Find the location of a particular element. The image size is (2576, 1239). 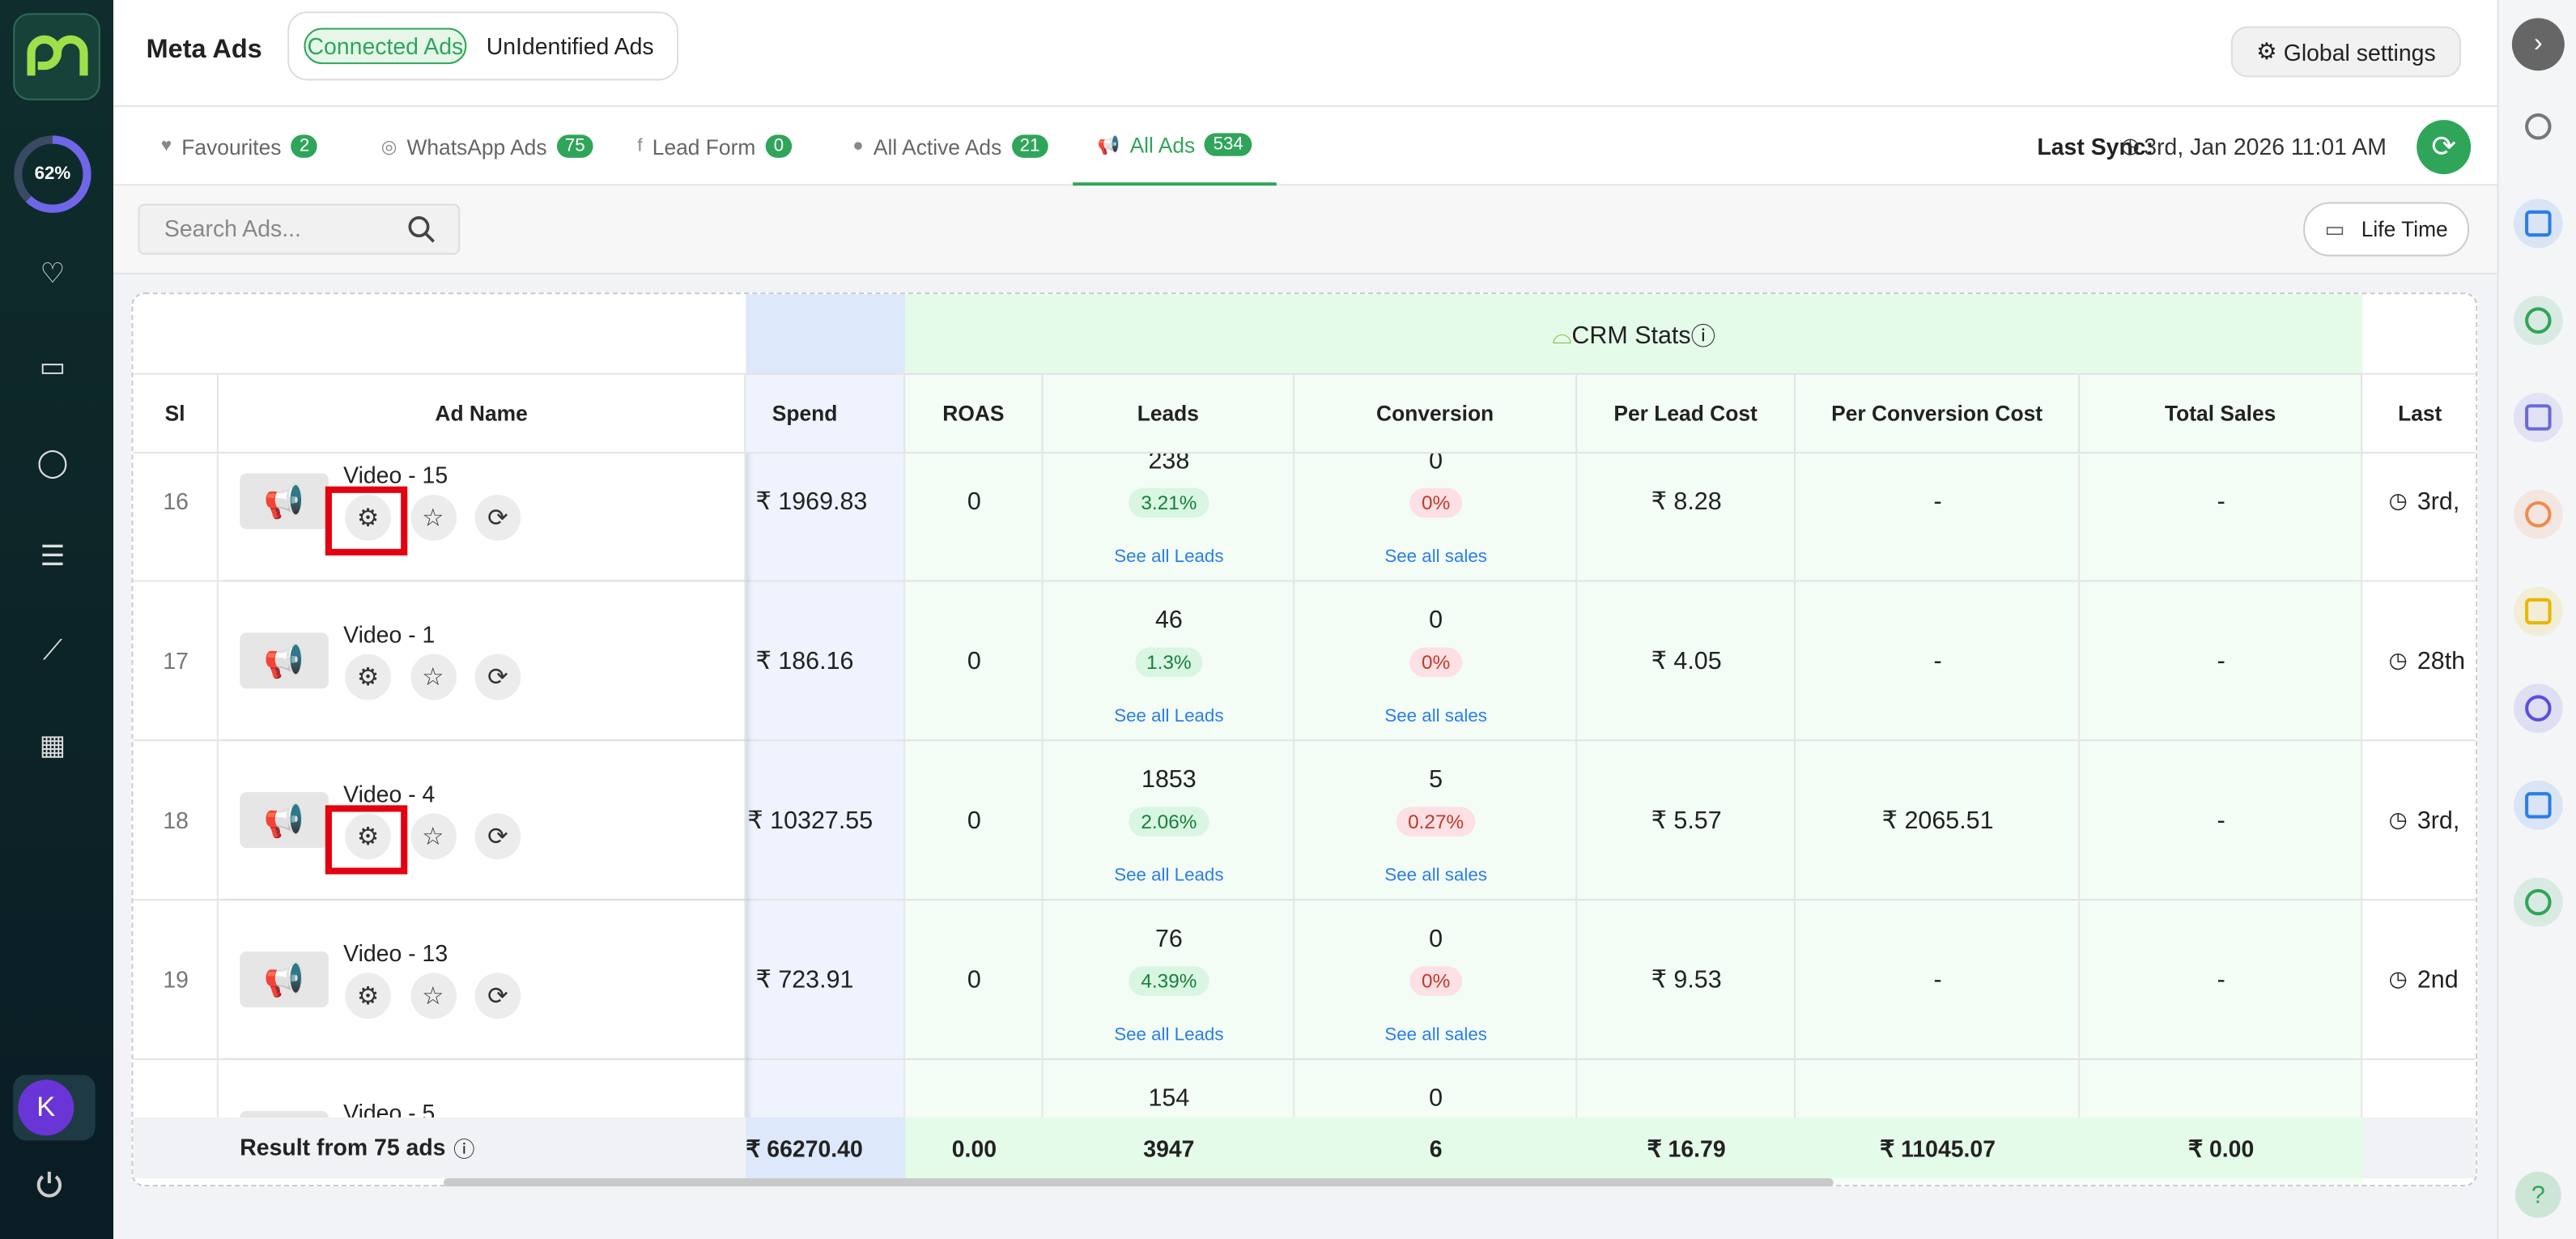

scrollbar is located at coordinates (1138, 1182).